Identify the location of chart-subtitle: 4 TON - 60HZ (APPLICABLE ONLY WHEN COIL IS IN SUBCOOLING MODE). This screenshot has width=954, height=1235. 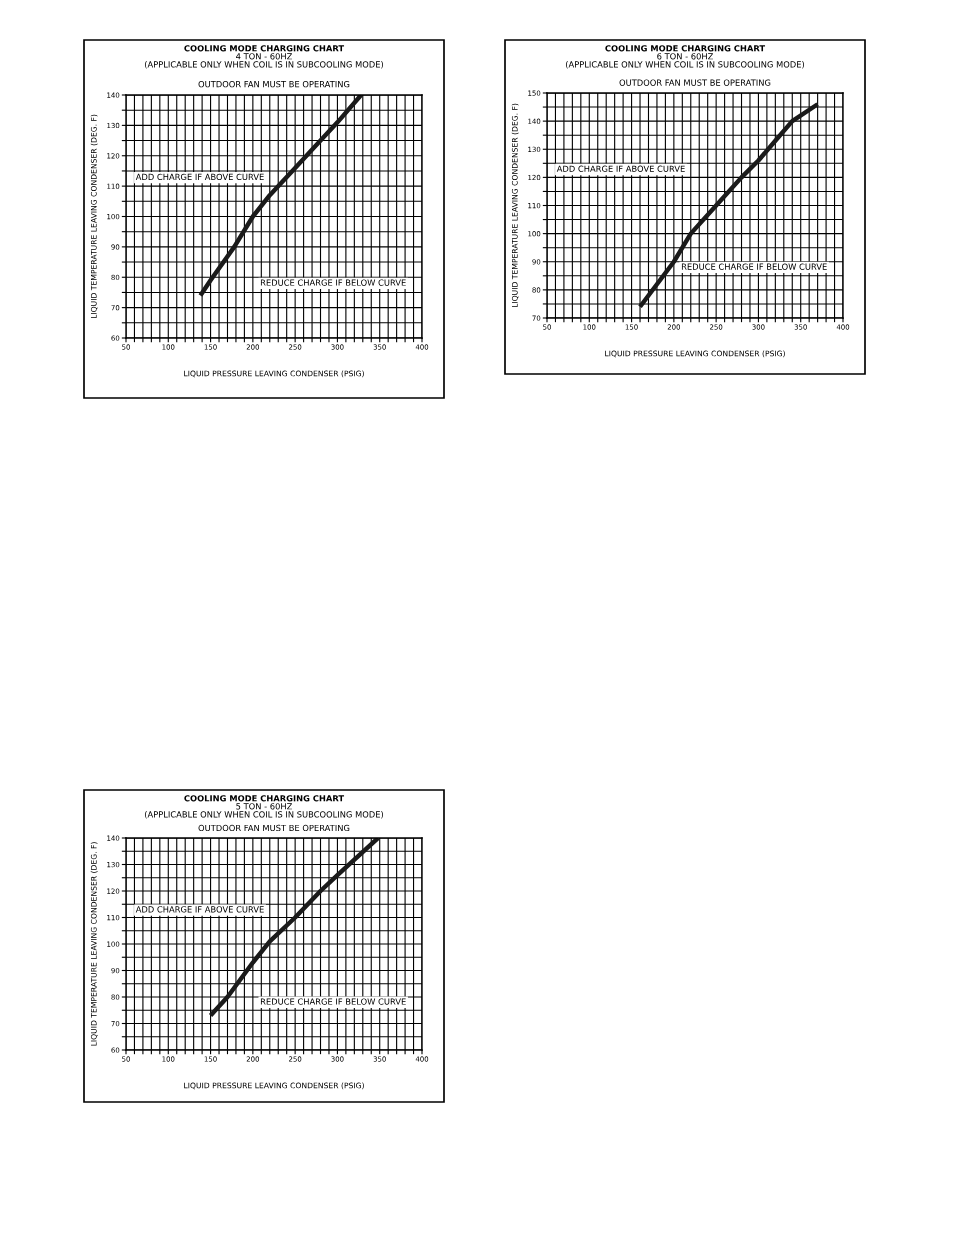
(264, 61).